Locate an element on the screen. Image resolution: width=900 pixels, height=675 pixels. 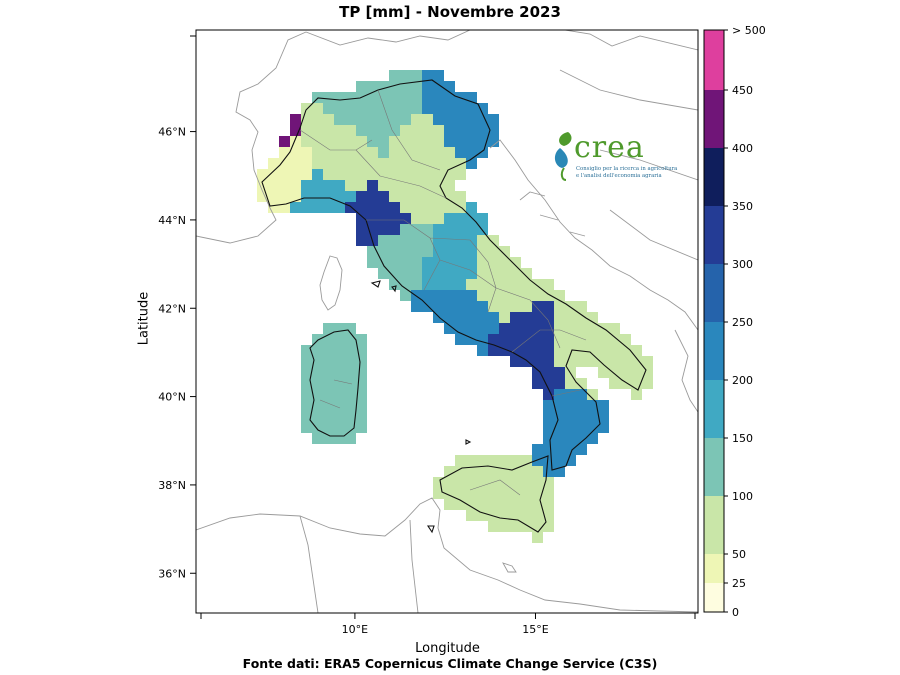
y-tick-label: 42°N is located at coordinates (172, 308).